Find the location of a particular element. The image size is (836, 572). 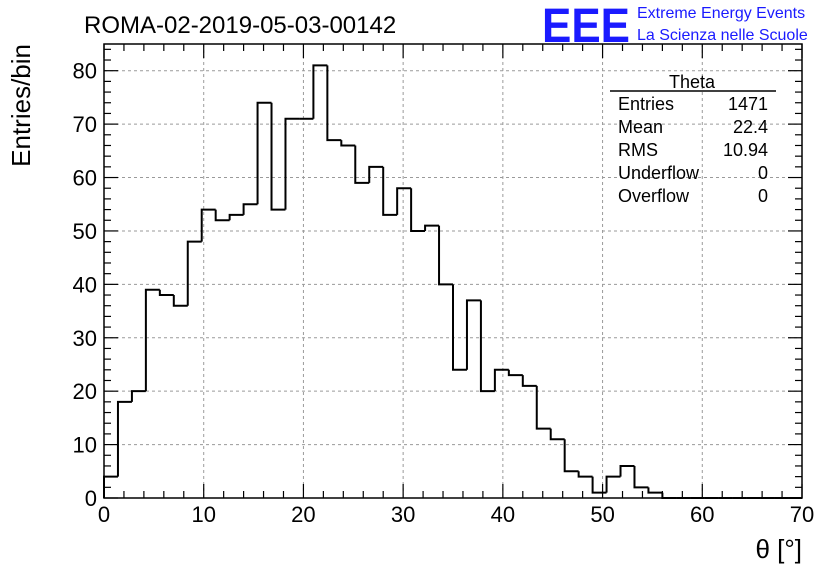

y-tick-label: 0 is located at coordinates (91, 498).